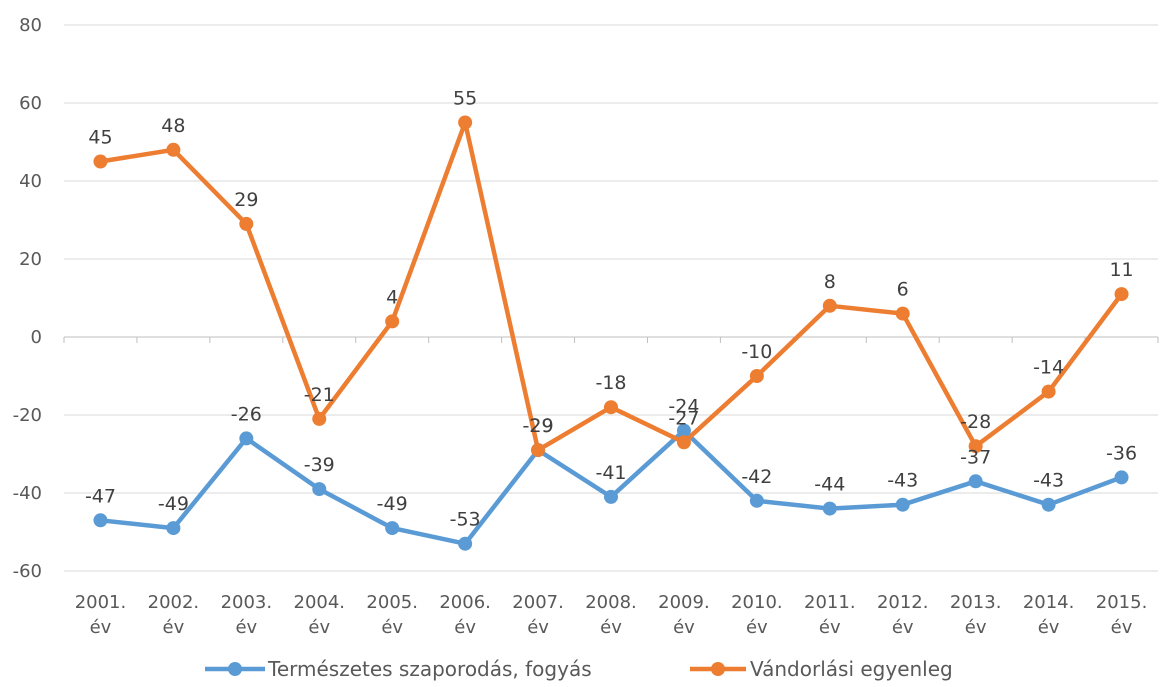  I want to click on data-label: -10, so click(756, 352).